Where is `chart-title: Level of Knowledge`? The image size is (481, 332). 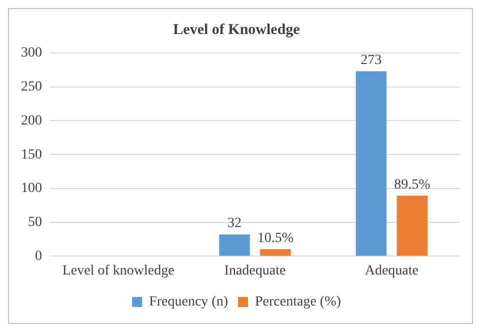
chart-title: Level of Knowledge is located at coordinates (236, 30).